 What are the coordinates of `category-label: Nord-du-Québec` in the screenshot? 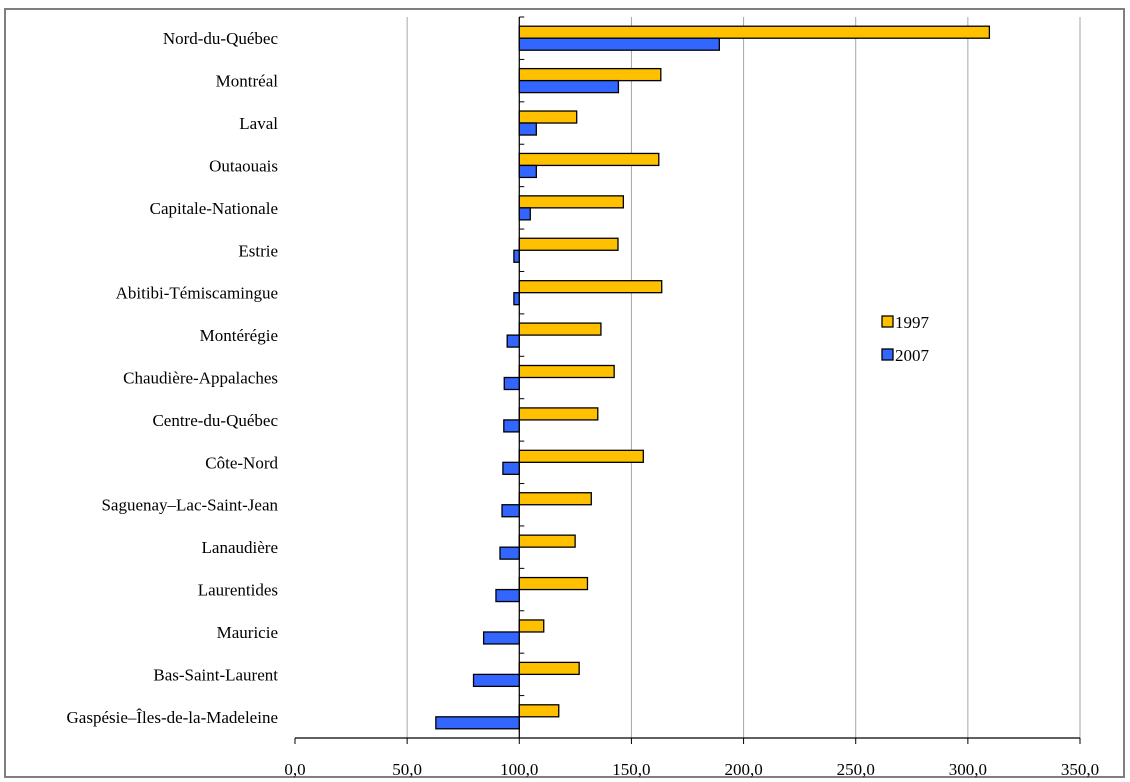 It's located at (221, 38).